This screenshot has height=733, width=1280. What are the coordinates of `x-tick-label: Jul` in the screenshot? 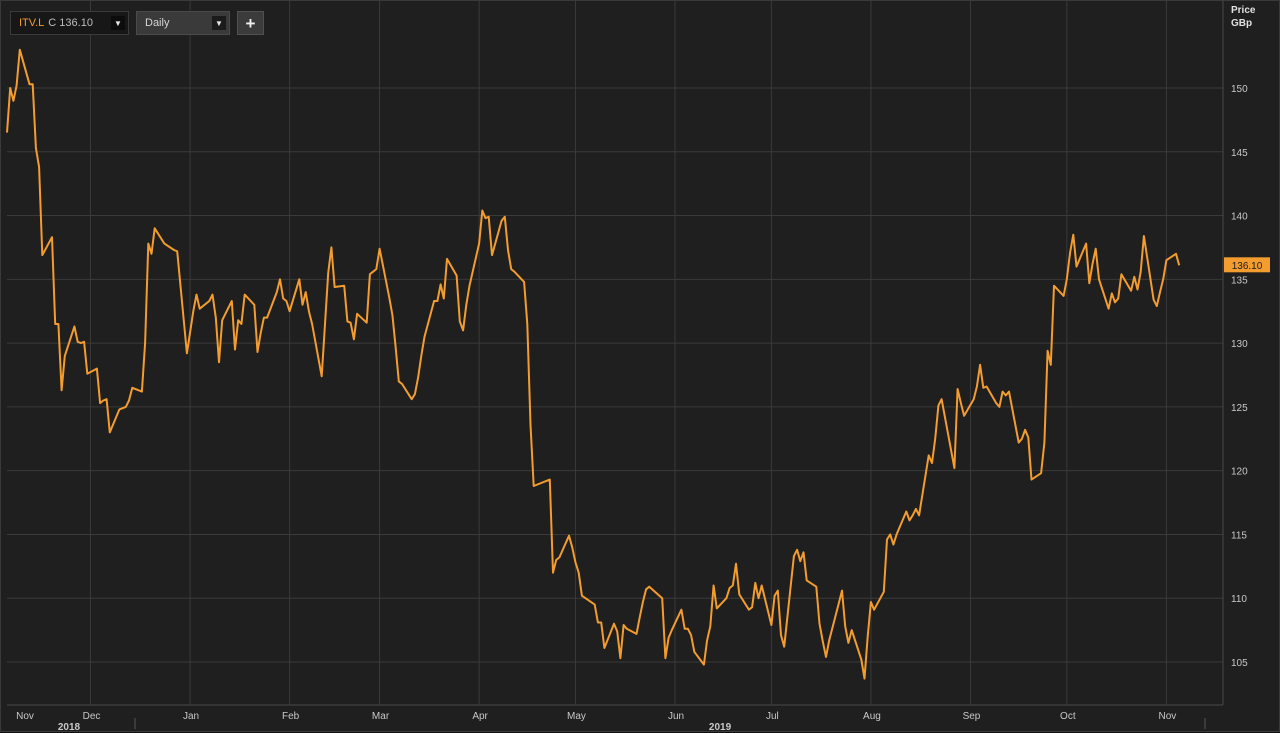 It's located at (772, 716).